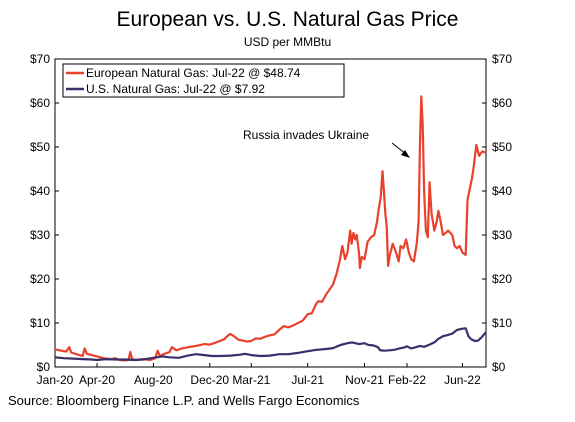 The height and width of the screenshot is (422, 575). I want to click on legend-label-european: European Natural Gas: Jul-22 @ $48.74, so click(193, 73).